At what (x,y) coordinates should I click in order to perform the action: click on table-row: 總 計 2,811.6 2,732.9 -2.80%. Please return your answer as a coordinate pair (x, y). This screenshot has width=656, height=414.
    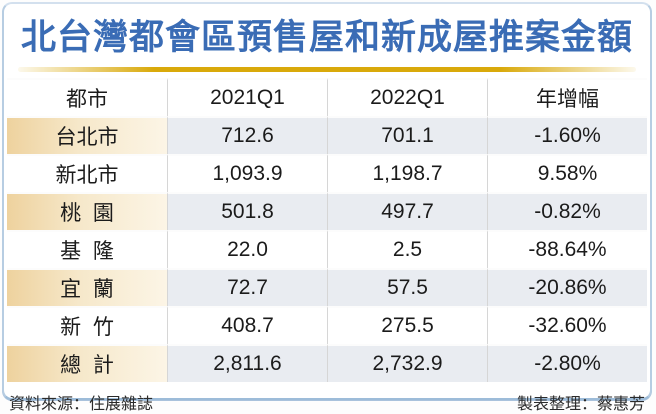
    Looking at the image, I should click on (327, 362).